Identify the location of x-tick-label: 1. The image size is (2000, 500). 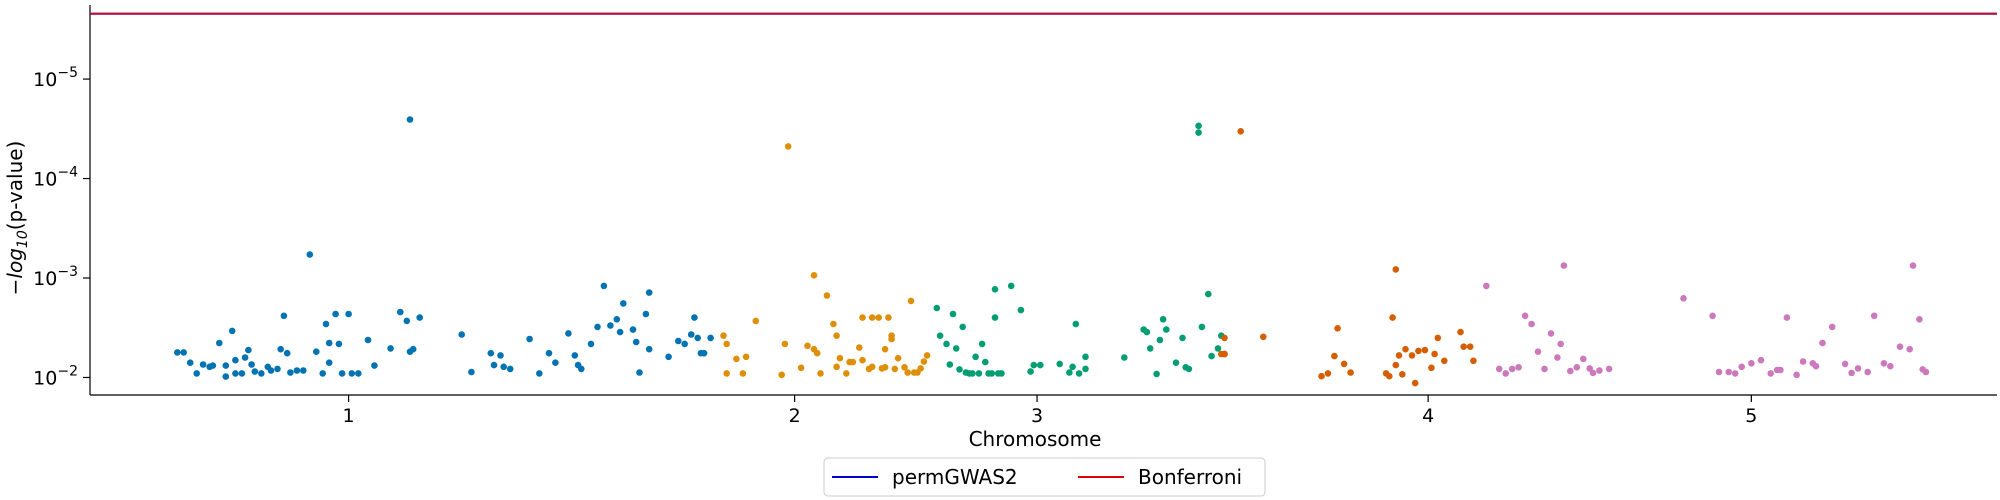
(349, 416).